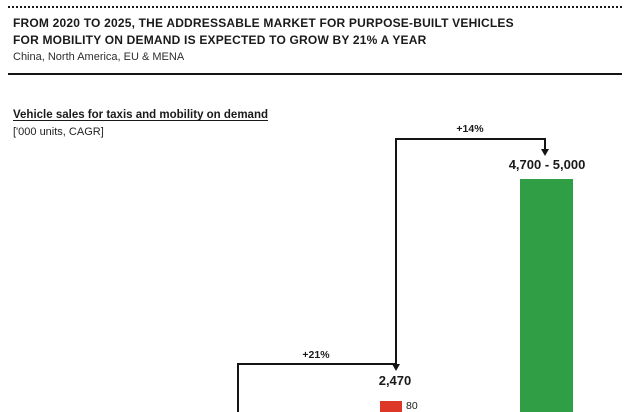  Describe the element at coordinates (470, 129) in the screenshot. I see `growth-label-14pct: +14%` at that location.